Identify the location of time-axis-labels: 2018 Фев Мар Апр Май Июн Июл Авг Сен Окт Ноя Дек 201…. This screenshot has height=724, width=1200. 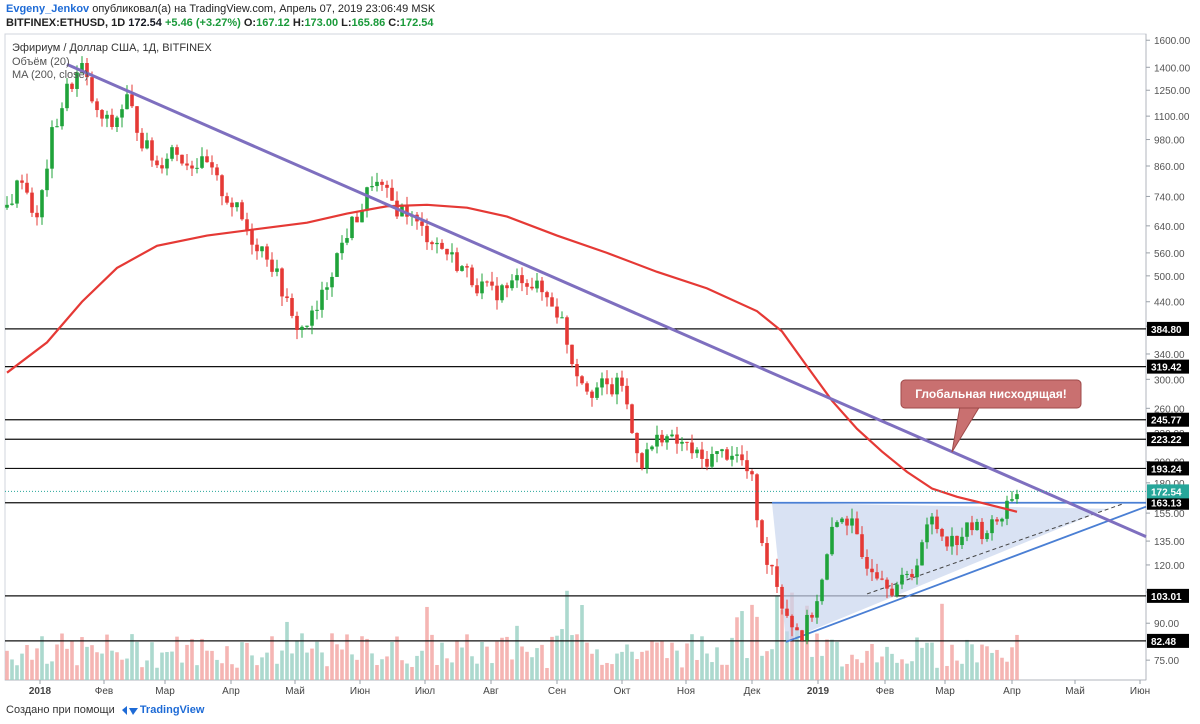
(589, 688).